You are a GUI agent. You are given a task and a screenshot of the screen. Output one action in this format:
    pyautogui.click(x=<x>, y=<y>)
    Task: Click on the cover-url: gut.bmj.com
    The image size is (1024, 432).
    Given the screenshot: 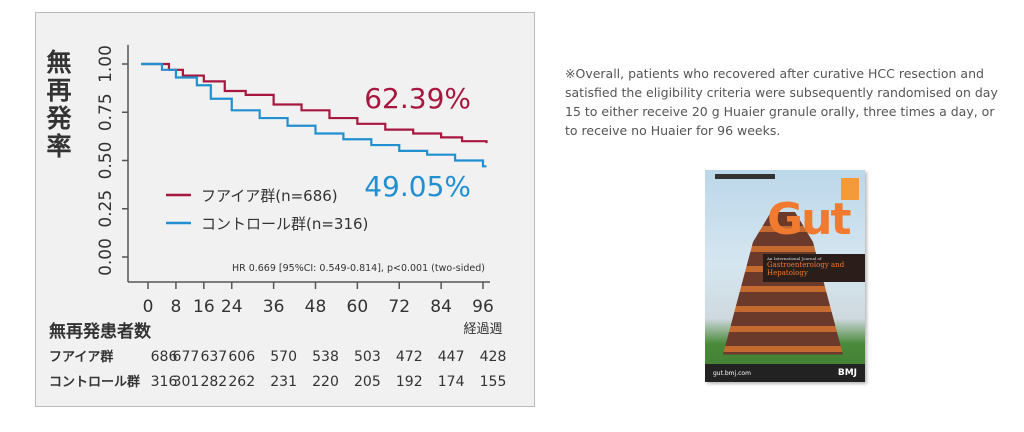 What is the action you would take?
    pyautogui.click(x=732, y=373)
    